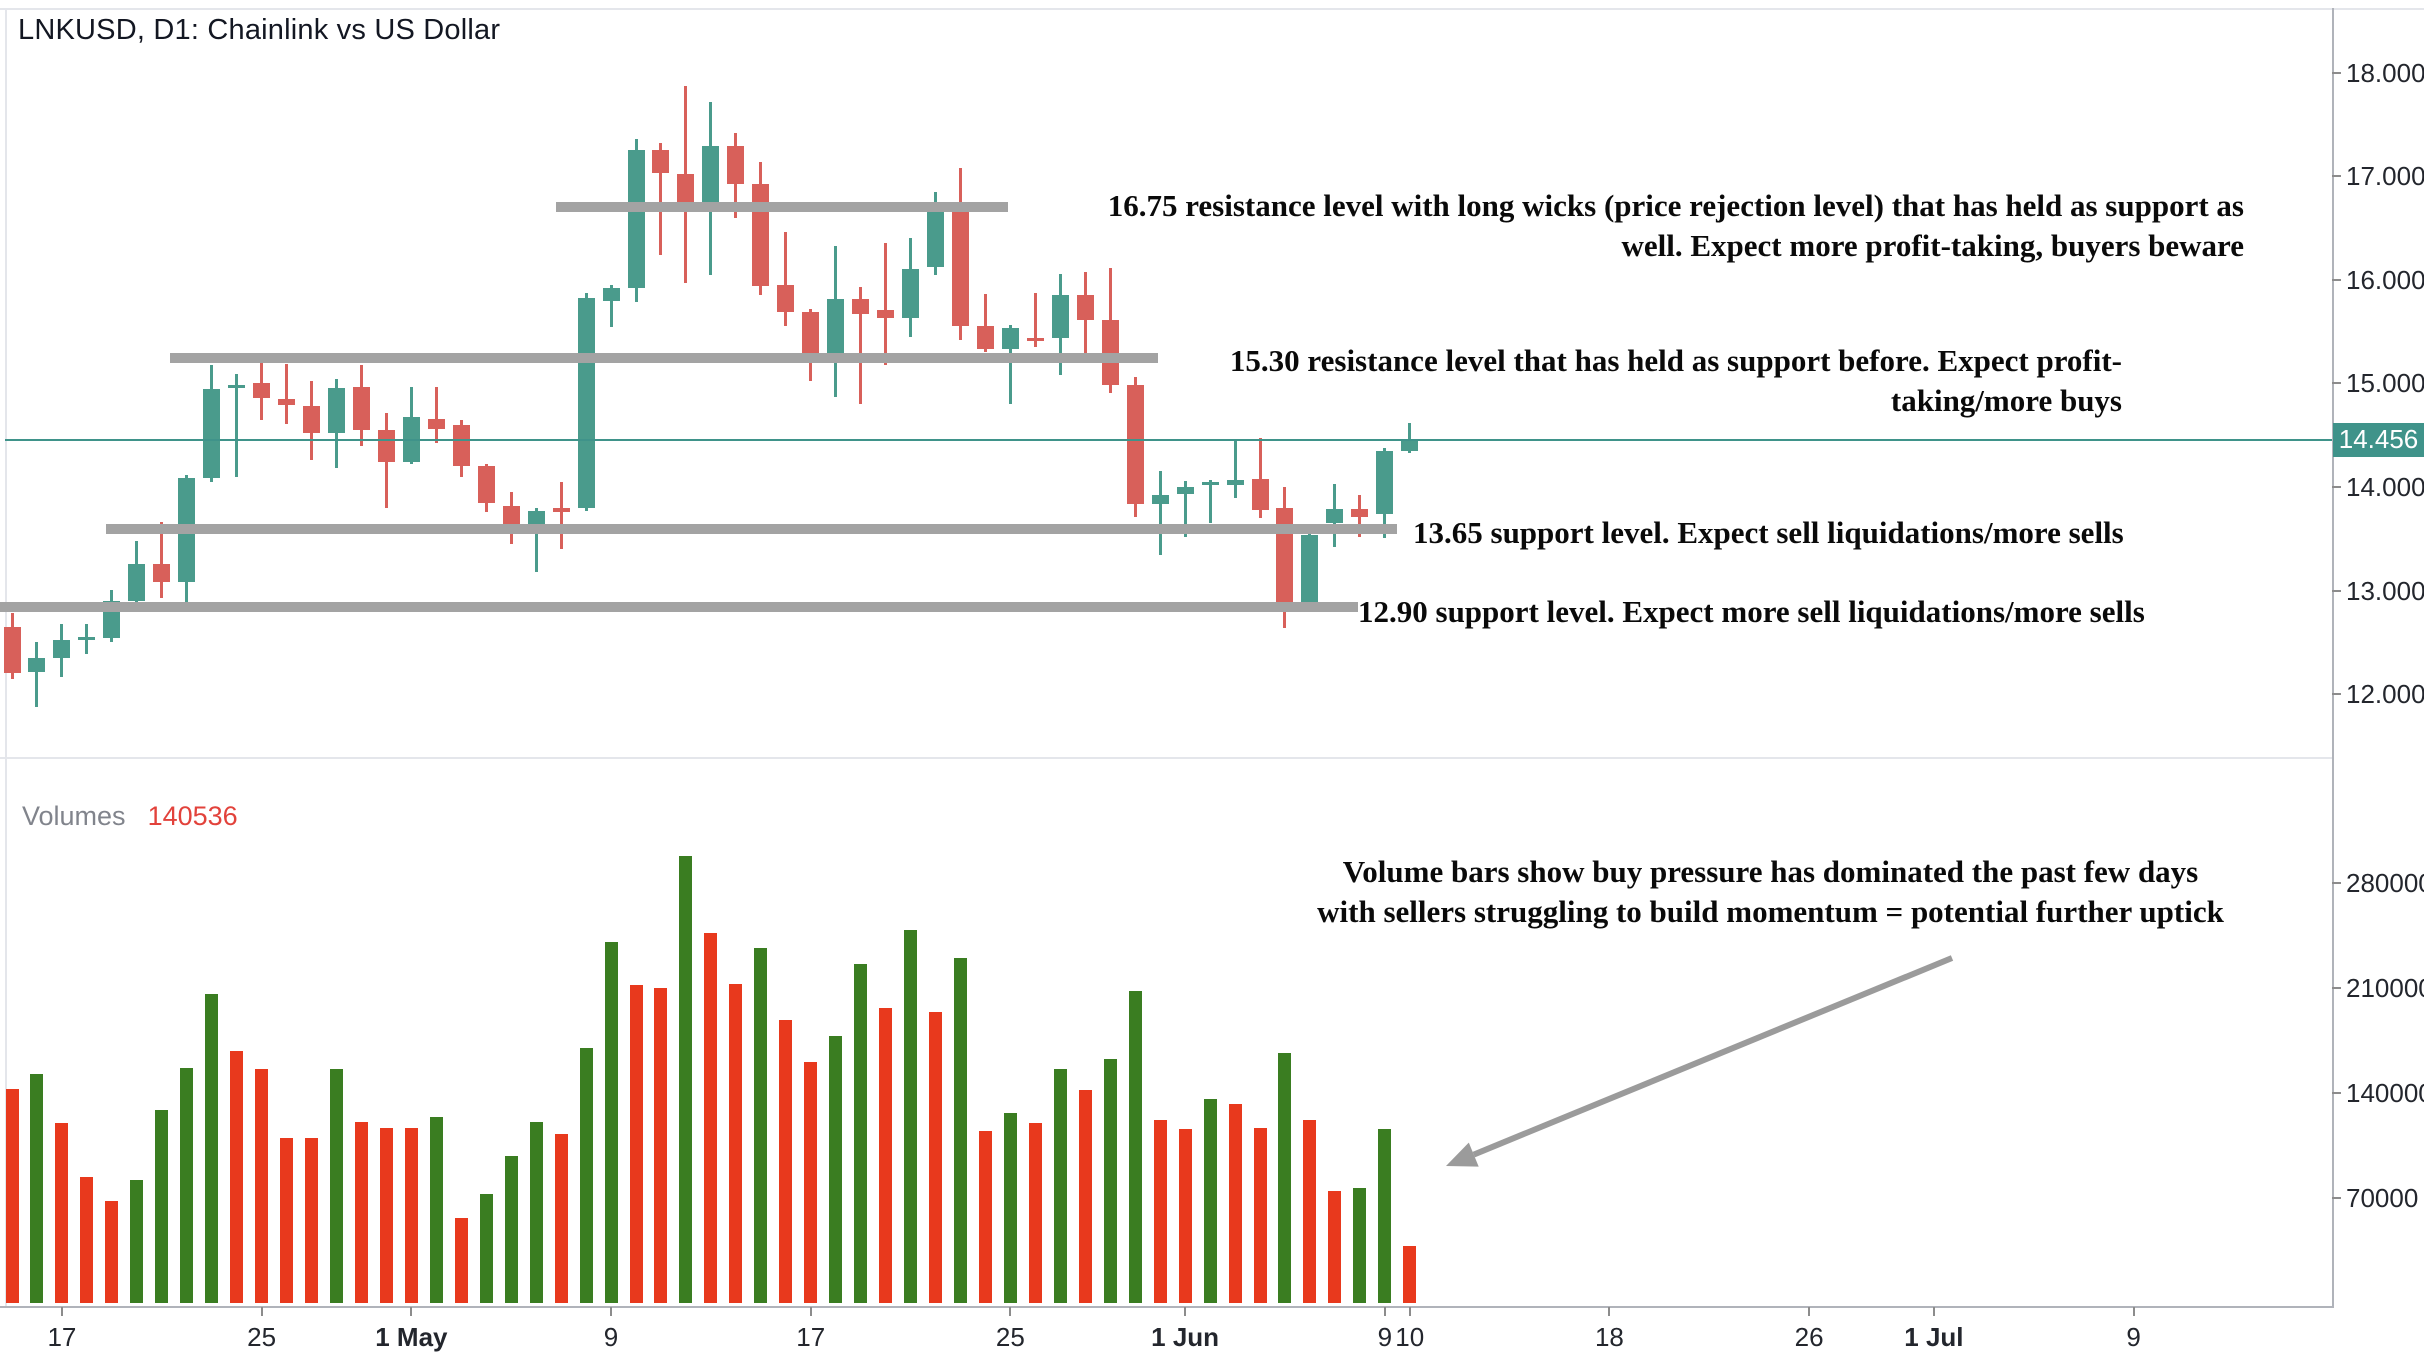 This screenshot has height=1358, width=2424. What do you see at coordinates (811, 1337) in the screenshot?
I see `time-axis-label: 17` at bounding box center [811, 1337].